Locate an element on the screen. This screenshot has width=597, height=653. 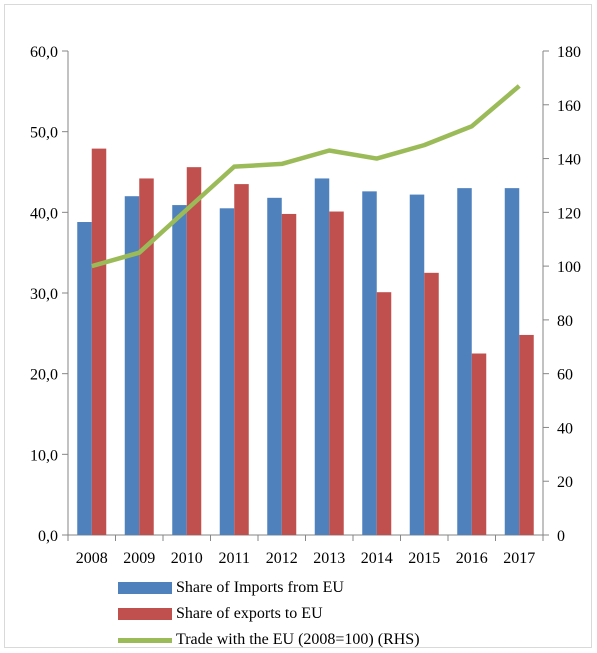
y-left-tick-label: 60,0 is located at coordinates (44, 52).